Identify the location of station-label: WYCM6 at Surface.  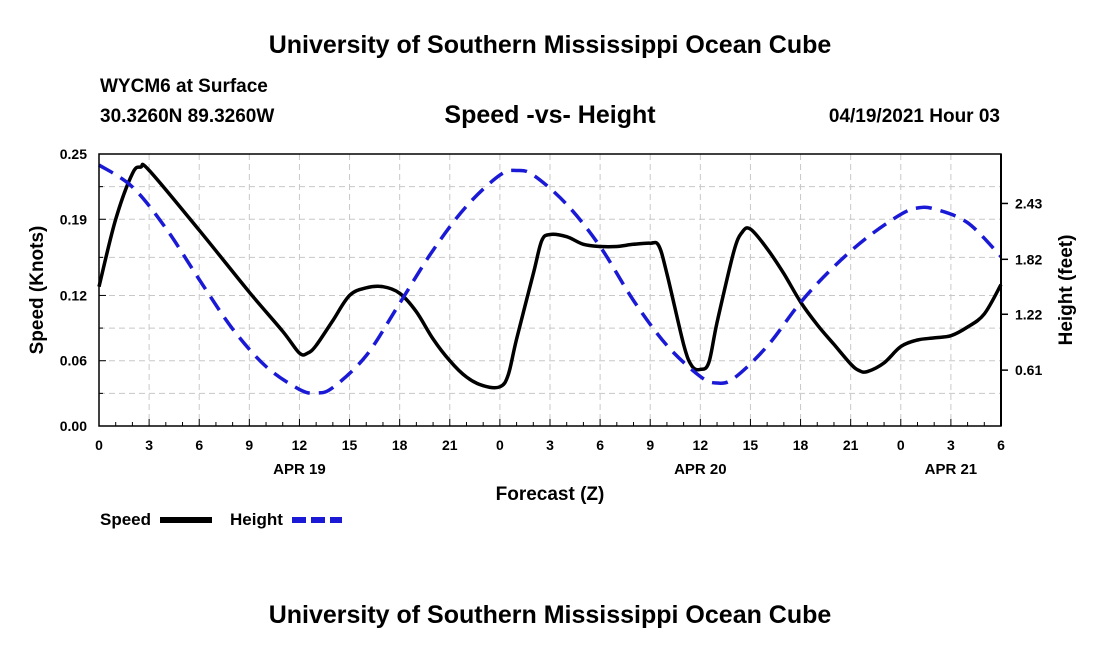
(184, 86).